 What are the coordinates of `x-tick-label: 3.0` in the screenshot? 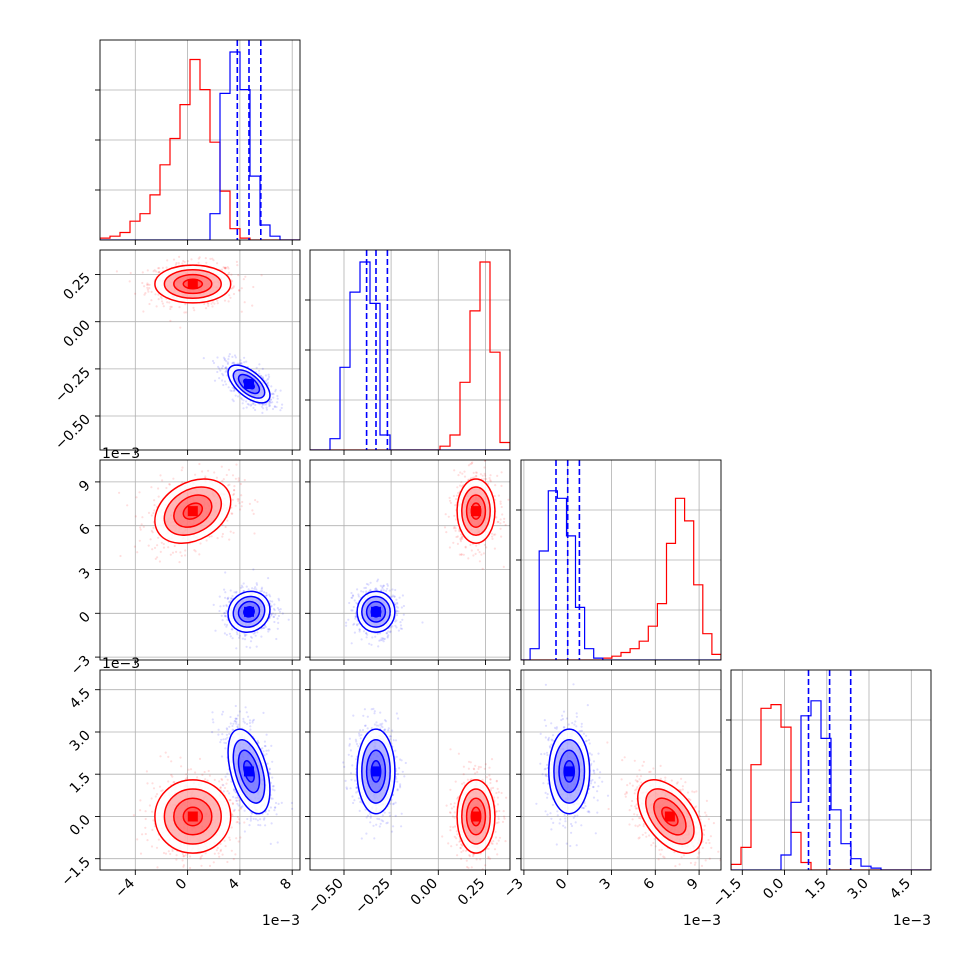 It's located at (858, 889).